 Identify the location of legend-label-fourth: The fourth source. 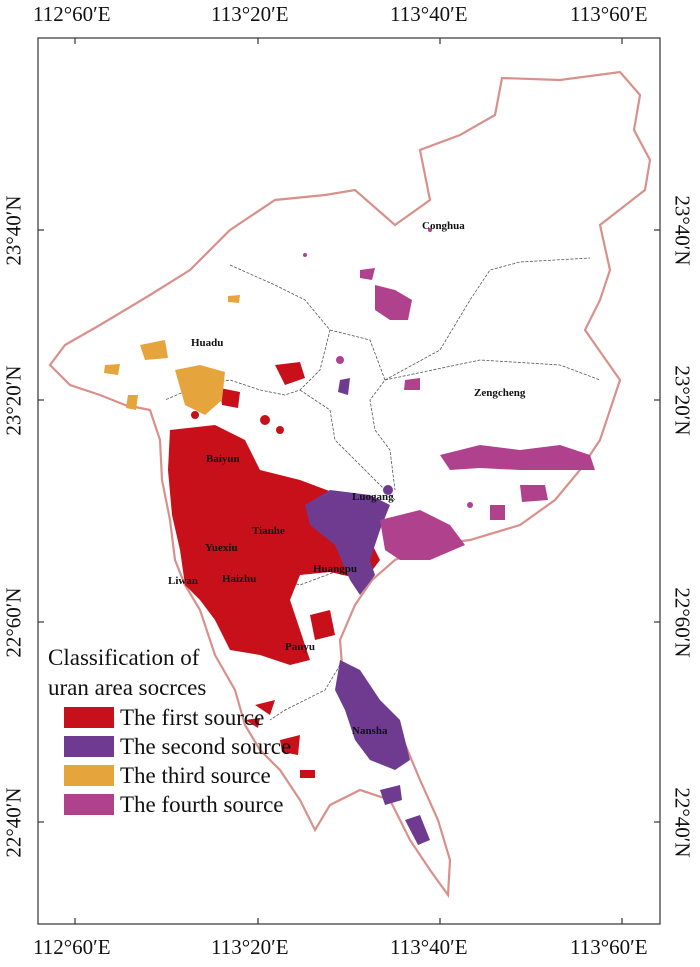
(202, 804).